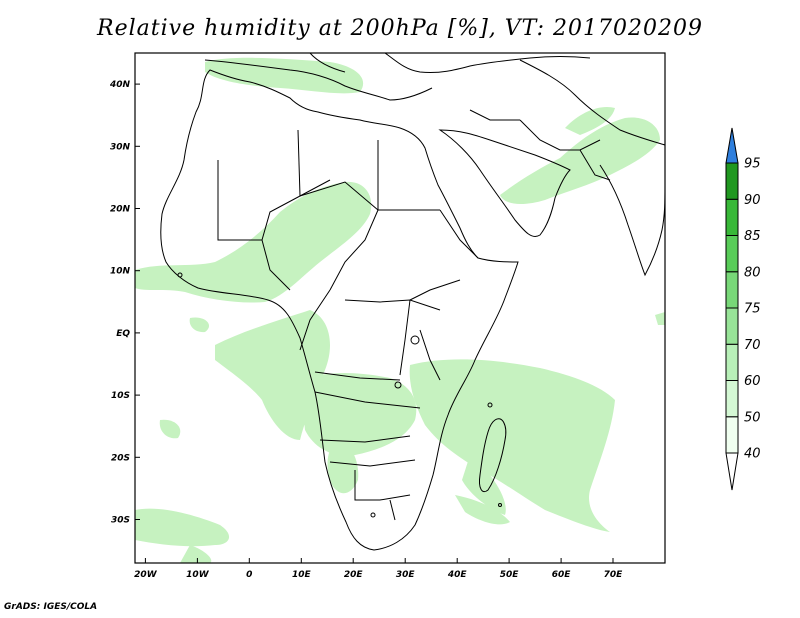 The width and height of the screenshot is (800, 618). What do you see at coordinates (752, 345) in the screenshot?
I see `colorbar-label: 70` at bounding box center [752, 345].